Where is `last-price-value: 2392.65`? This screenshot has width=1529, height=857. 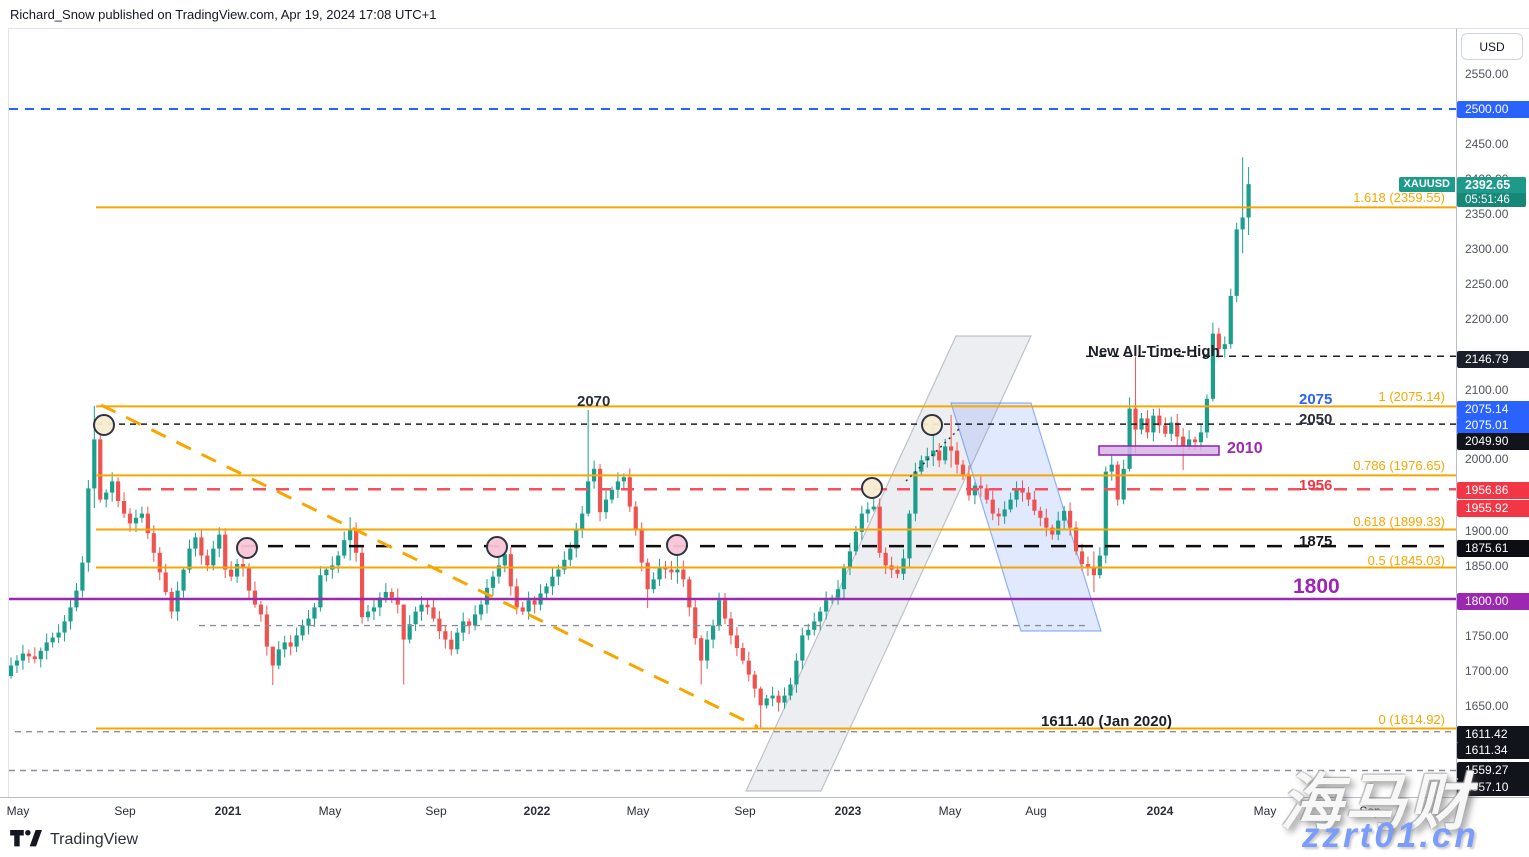 last-price-value: 2392.65 is located at coordinates (1491, 185).